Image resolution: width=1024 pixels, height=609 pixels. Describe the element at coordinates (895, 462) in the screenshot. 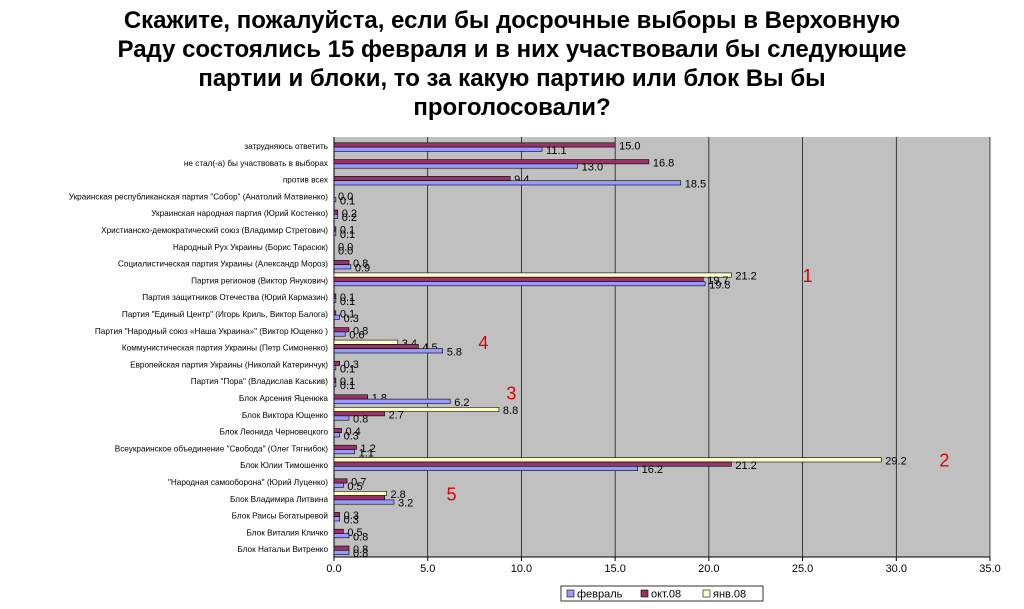

I see `data-label: 29.2` at that location.